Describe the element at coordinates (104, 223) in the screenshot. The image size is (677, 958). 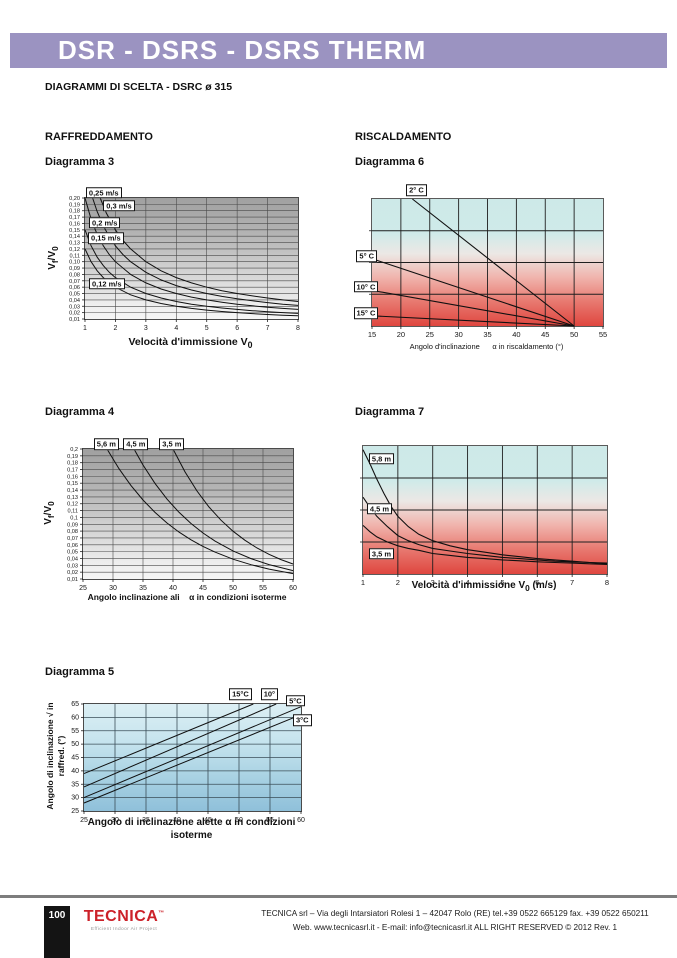
I see `curve-label: 0,2 m/s` at that location.